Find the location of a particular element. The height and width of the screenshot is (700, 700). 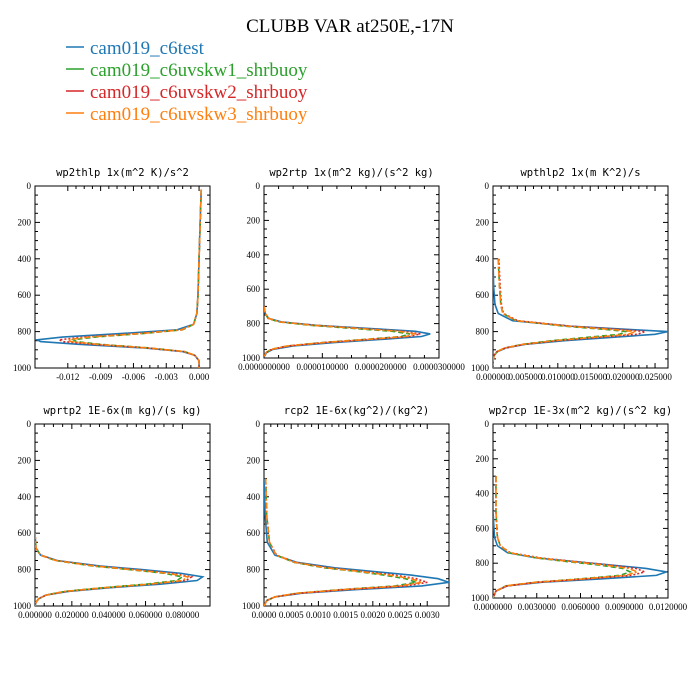

legend-item: cam019_c6uvskw2_shrbuoy is located at coordinates (187, 92).